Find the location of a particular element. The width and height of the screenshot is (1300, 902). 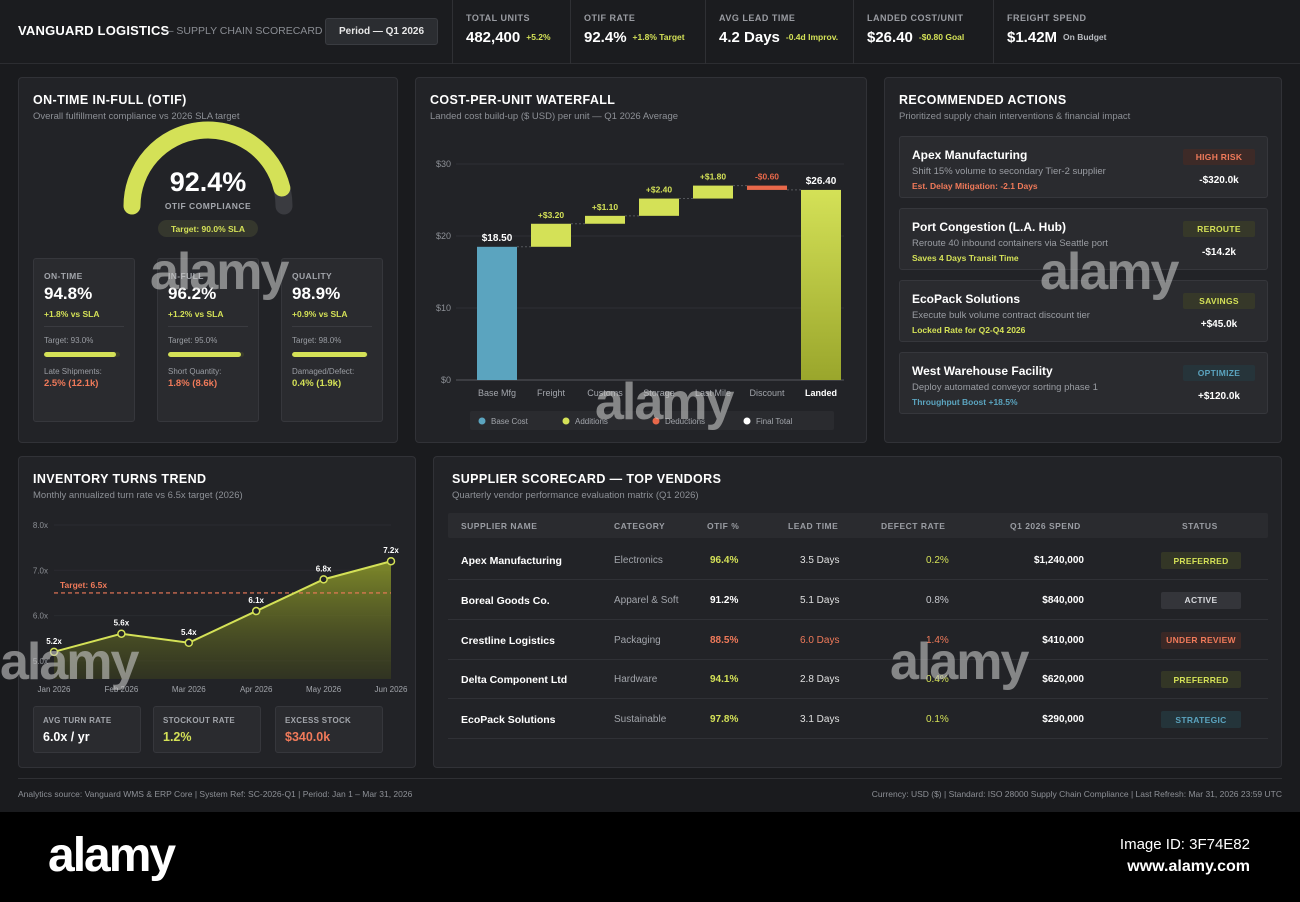

stat-excess-stock: EXCESS STOCK $340.0k is located at coordinates (329, 729).